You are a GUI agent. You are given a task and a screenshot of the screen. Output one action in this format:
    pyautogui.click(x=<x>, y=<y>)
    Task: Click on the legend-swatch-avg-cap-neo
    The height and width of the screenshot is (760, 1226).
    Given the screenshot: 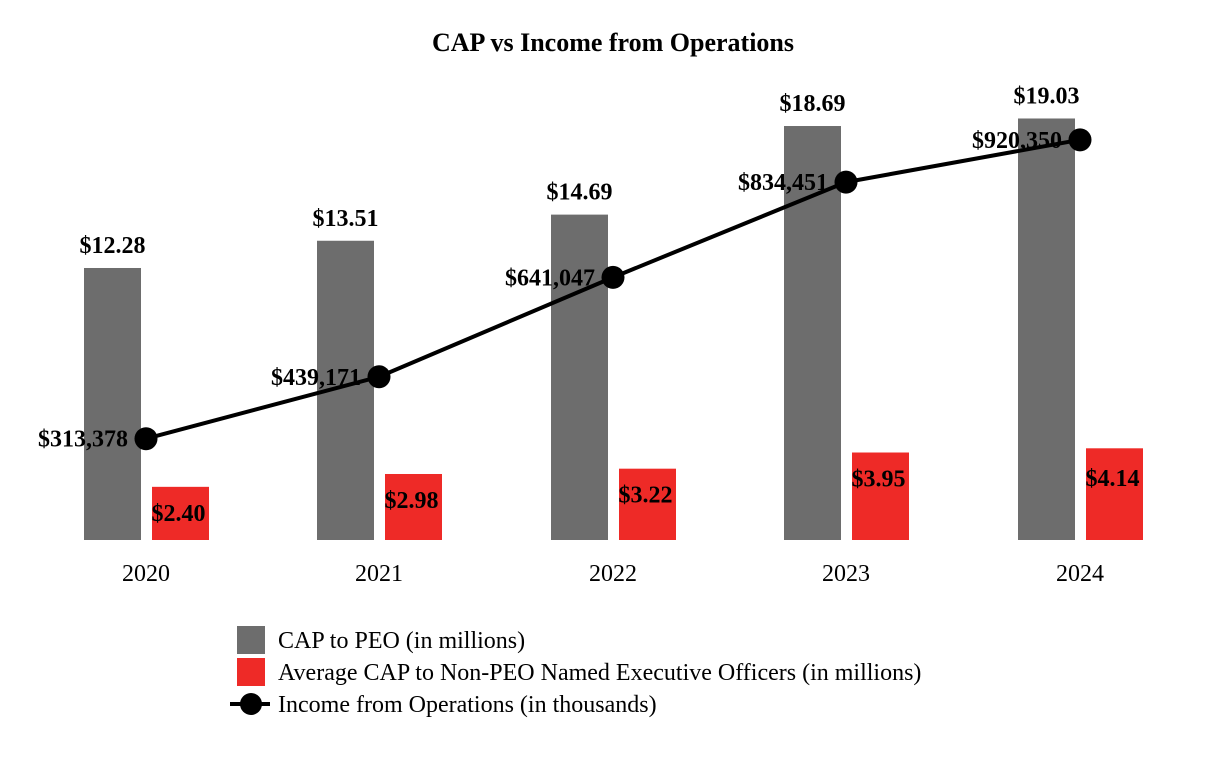 What is the action you would take?
    pyautogui.click(x=251, y=672)
    